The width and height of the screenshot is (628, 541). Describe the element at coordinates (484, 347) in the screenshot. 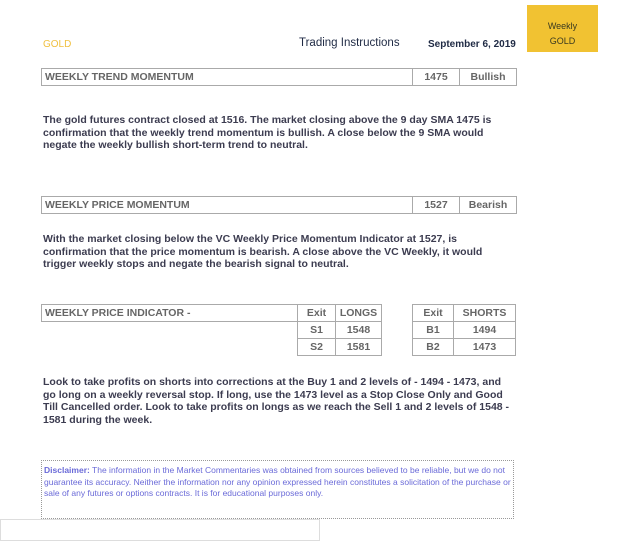

I see `shorts-level: 1473` at that location.